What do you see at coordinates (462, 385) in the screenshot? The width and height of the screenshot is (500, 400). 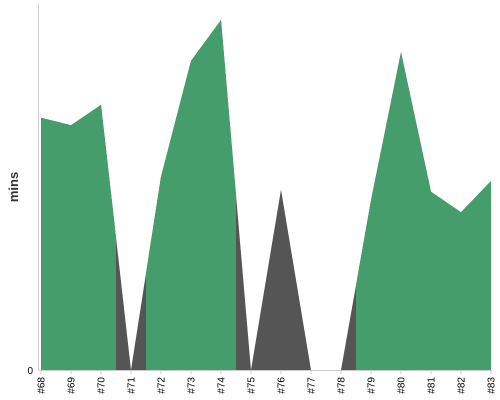 I see `x-tick-label: #82` at bounding box center [462, 385].